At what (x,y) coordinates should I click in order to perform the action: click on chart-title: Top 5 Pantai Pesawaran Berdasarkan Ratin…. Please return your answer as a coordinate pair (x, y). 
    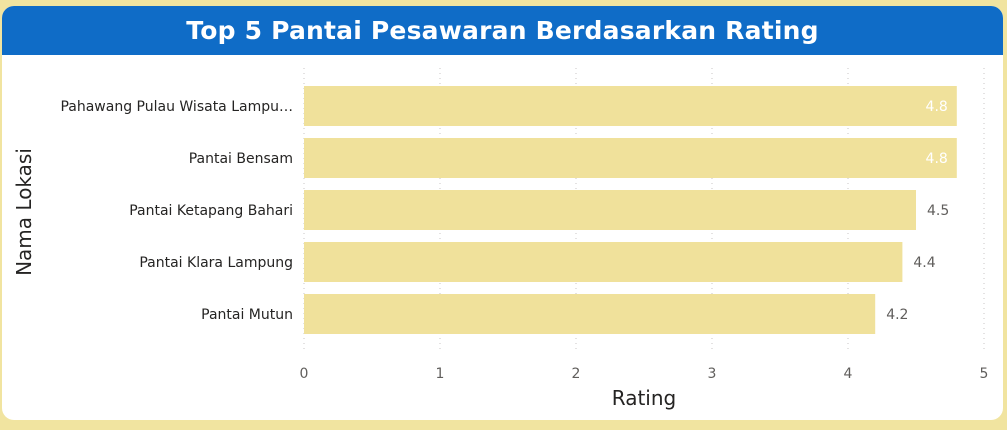
    Looking at the image, I should click on (502, 30).